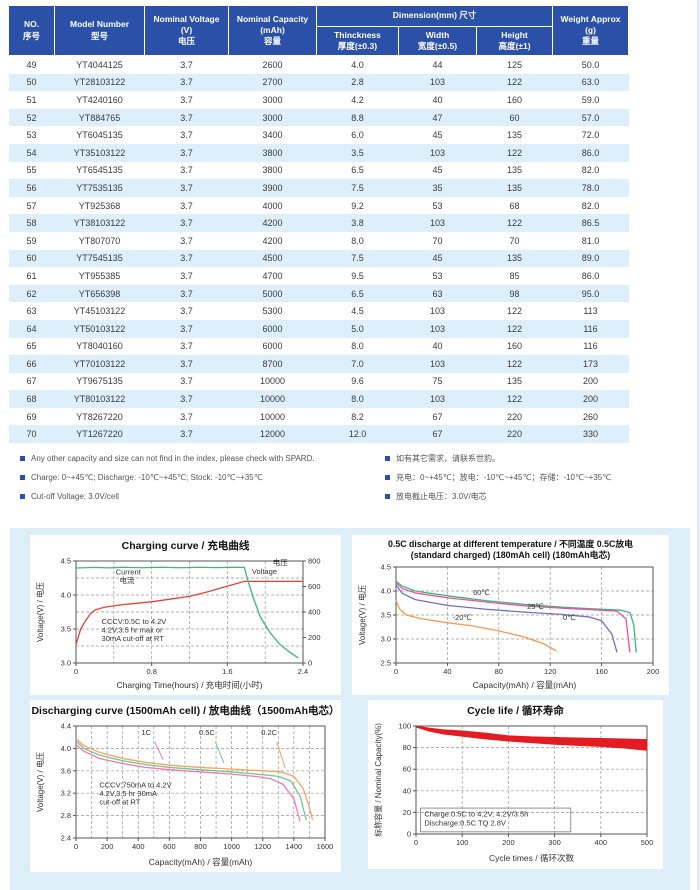 This screenshot has width=700, height=890. Describe the element at coordinates (515, 416) in the screenshot. I see `cell: 220` at that location.